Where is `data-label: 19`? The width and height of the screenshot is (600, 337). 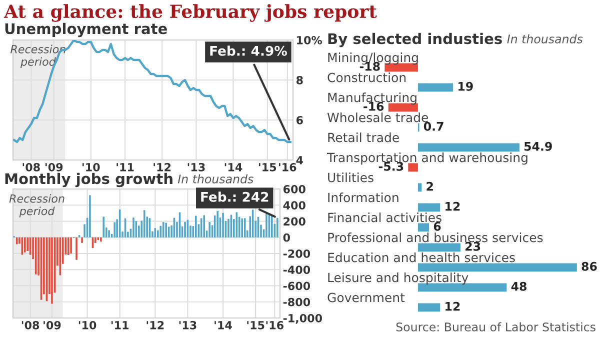 data-label: 19 is located at coordinates (465, 86).